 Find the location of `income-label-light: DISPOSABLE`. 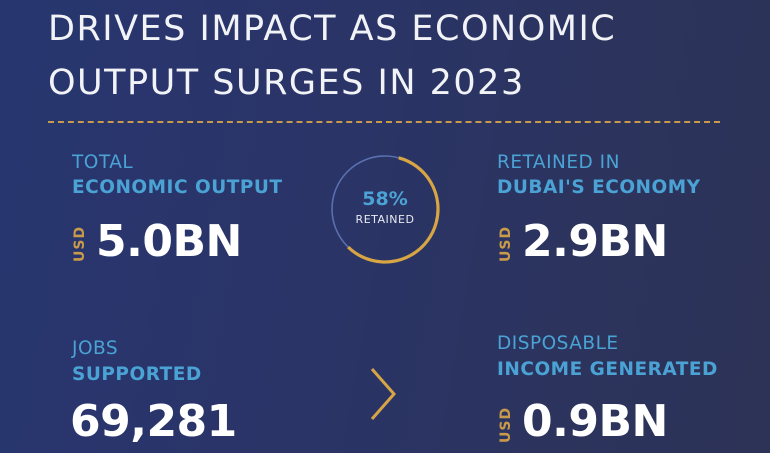

income-label-light: DISPOSABLE is located at coordinates (558, 343).